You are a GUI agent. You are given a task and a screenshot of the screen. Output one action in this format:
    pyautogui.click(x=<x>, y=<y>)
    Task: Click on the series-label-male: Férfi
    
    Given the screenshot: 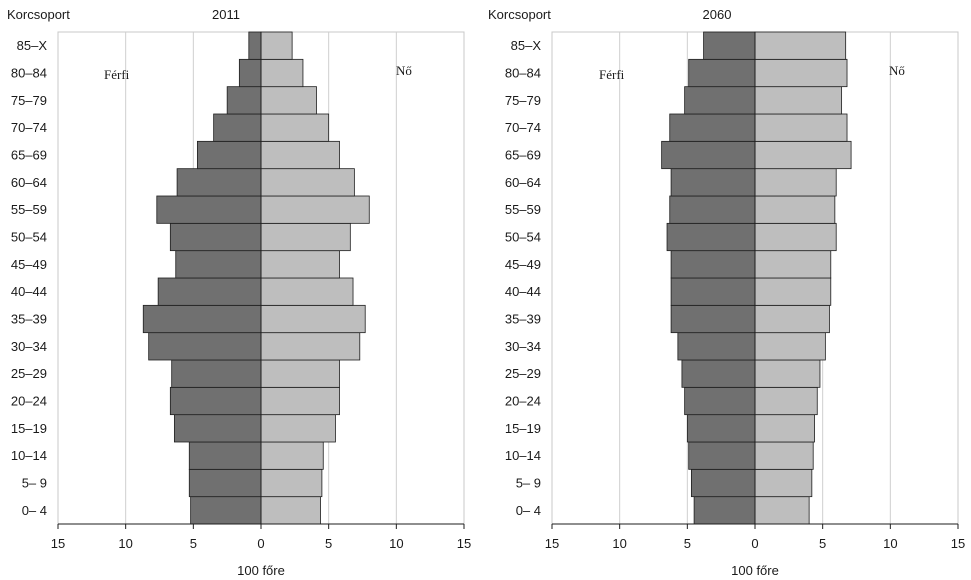 What is the action you would take?
    pyautogui.click(x=612, y=74)
    